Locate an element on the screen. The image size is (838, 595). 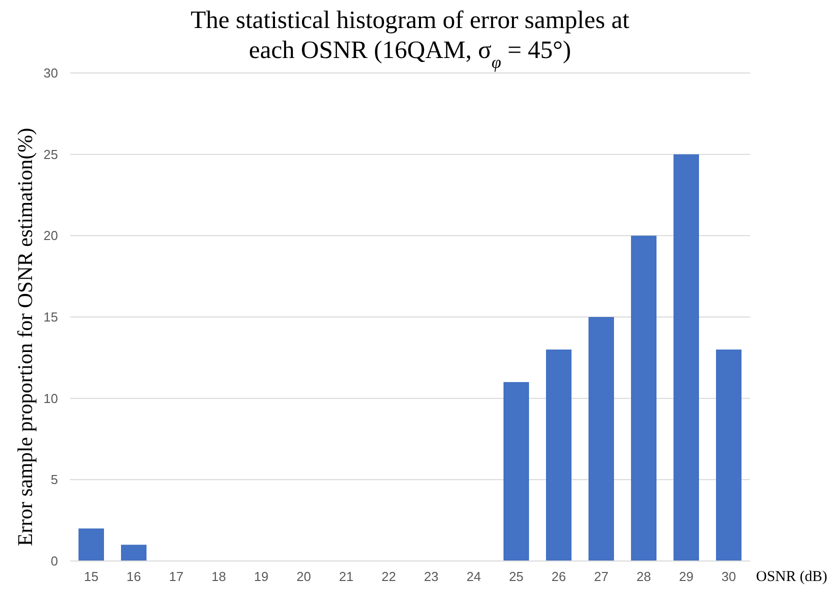
x-tick-label: 24 is located at coordinates (473, 576).